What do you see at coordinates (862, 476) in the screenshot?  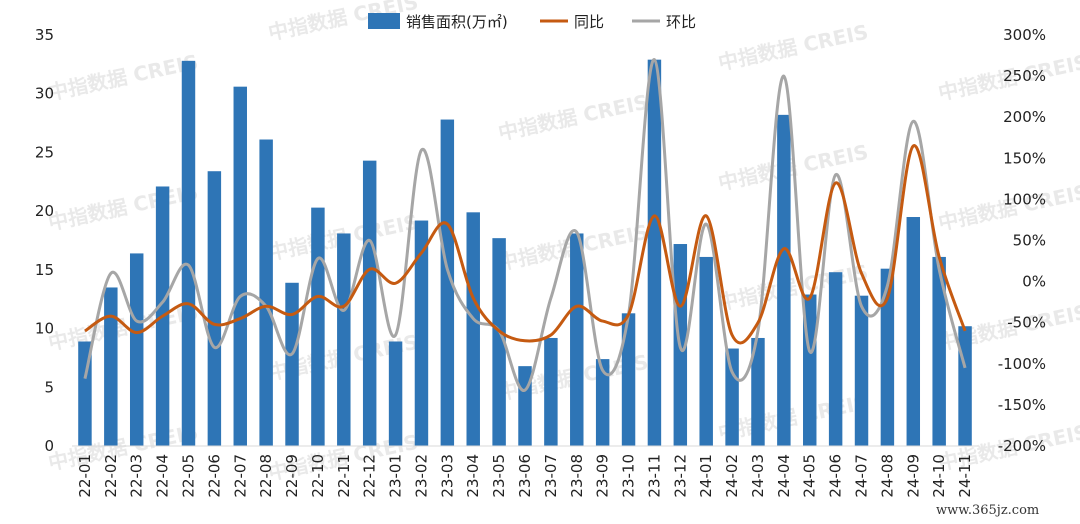 I see `x-tick-label: 24-07` at bounding box center [862, 476].